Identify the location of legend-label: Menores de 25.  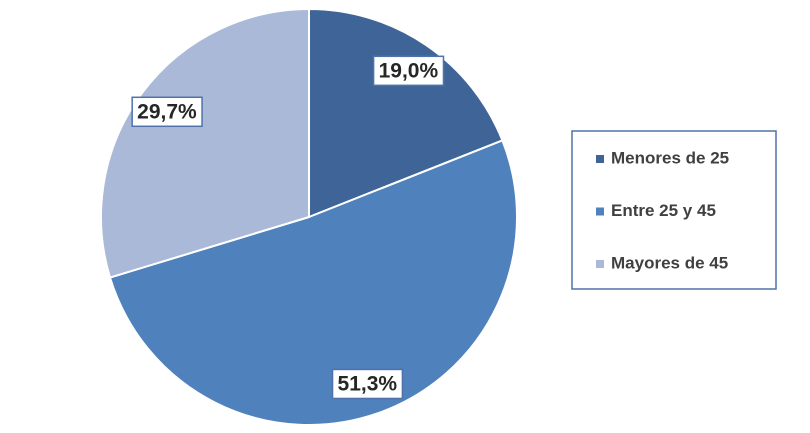
(670, 157).